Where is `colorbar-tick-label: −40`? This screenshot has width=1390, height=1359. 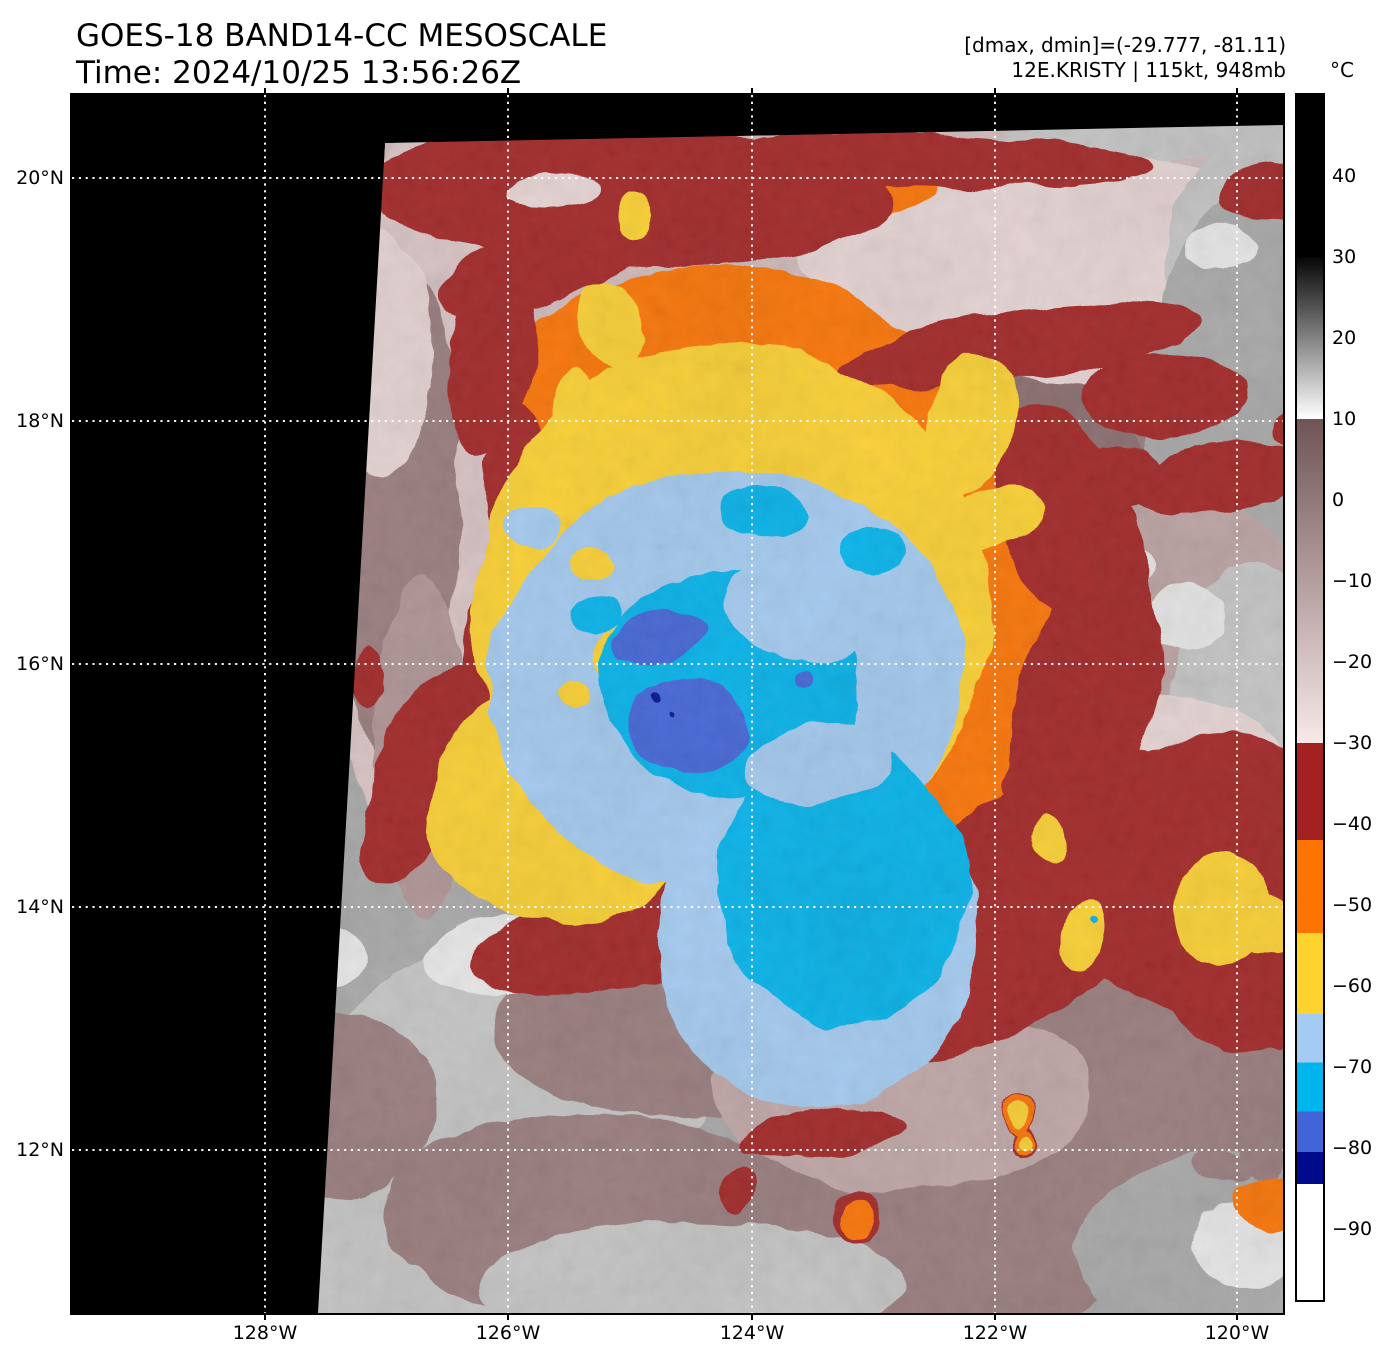
colorbar-tick-label: −40 is located at coordinates (1352, 823).